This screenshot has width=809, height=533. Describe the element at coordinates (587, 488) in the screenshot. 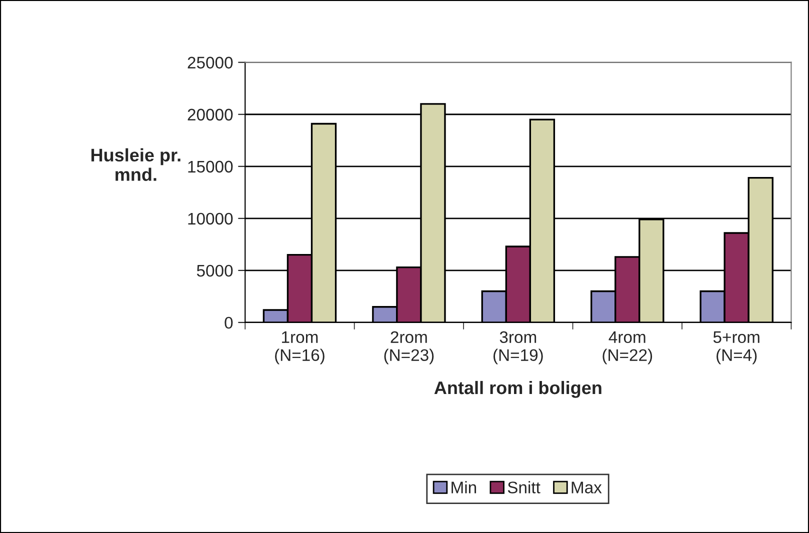

I see `legend-label: Max` at that location.